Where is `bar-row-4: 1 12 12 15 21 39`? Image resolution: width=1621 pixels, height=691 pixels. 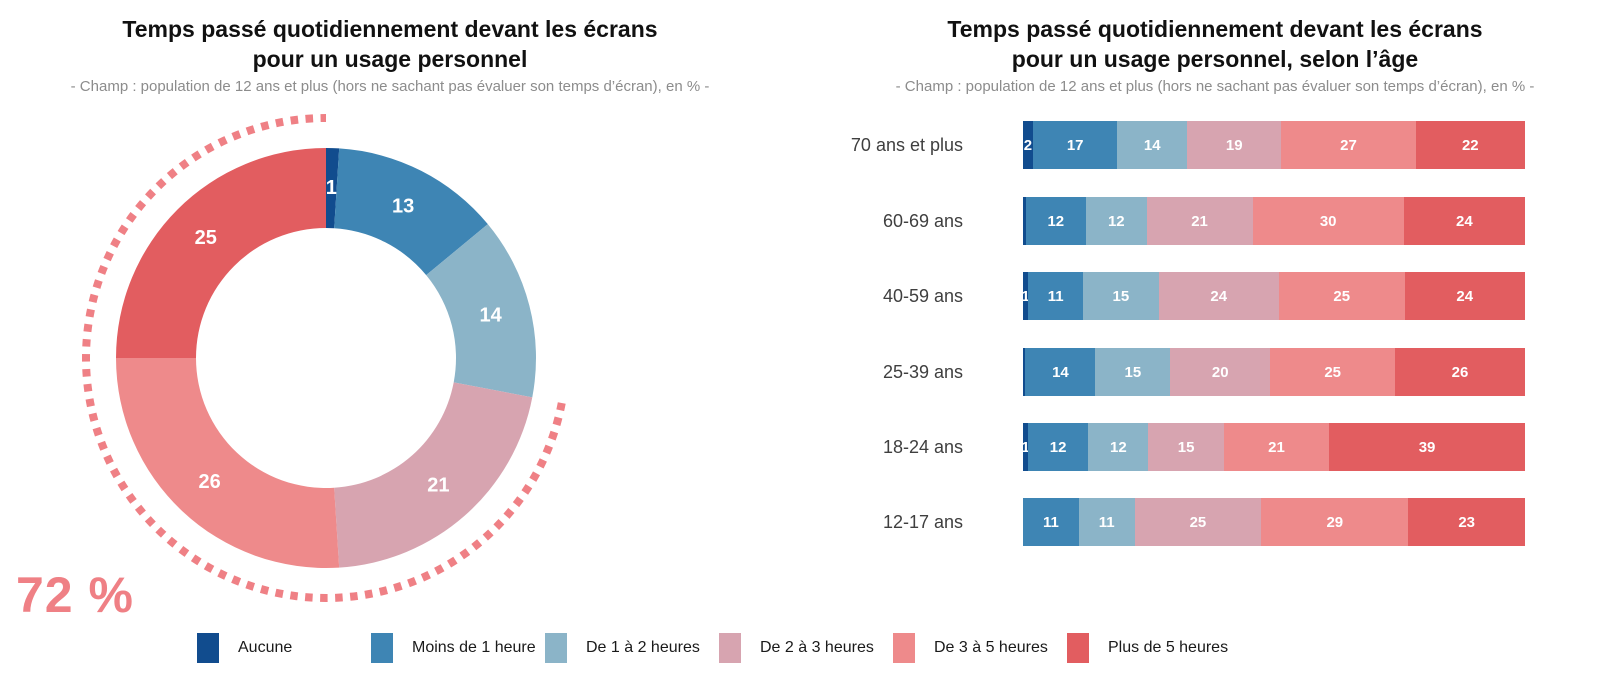
bar-row-4: 1 12 12 15 21 39 is located at coordinates (1273, 447).